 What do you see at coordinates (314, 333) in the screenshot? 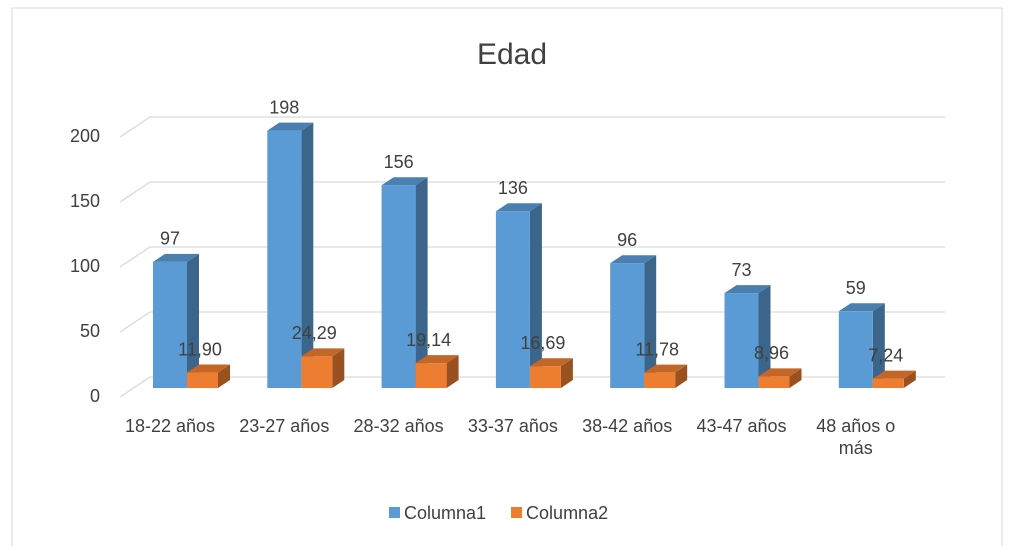
I see `data-label: 24,29` at bounding box center [314, 333].